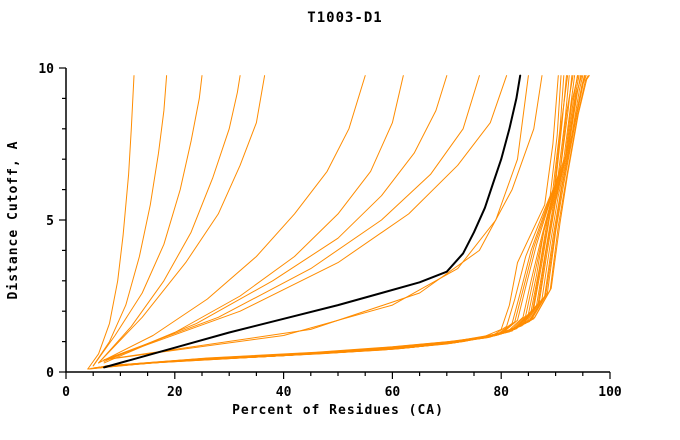 This screenshot has width=680, height=440. Describe the element at coordinates (46, 69) in the screenshot. I see `y-tick-label: 10` at that location.